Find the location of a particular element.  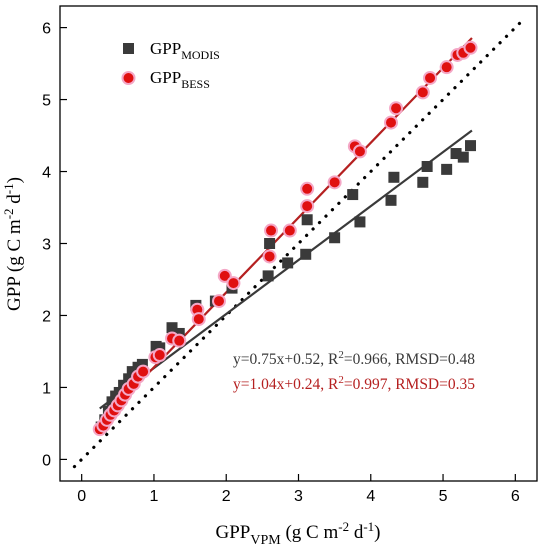

y-axis-label-sup2: -1 is located at coordinates (8, 188).